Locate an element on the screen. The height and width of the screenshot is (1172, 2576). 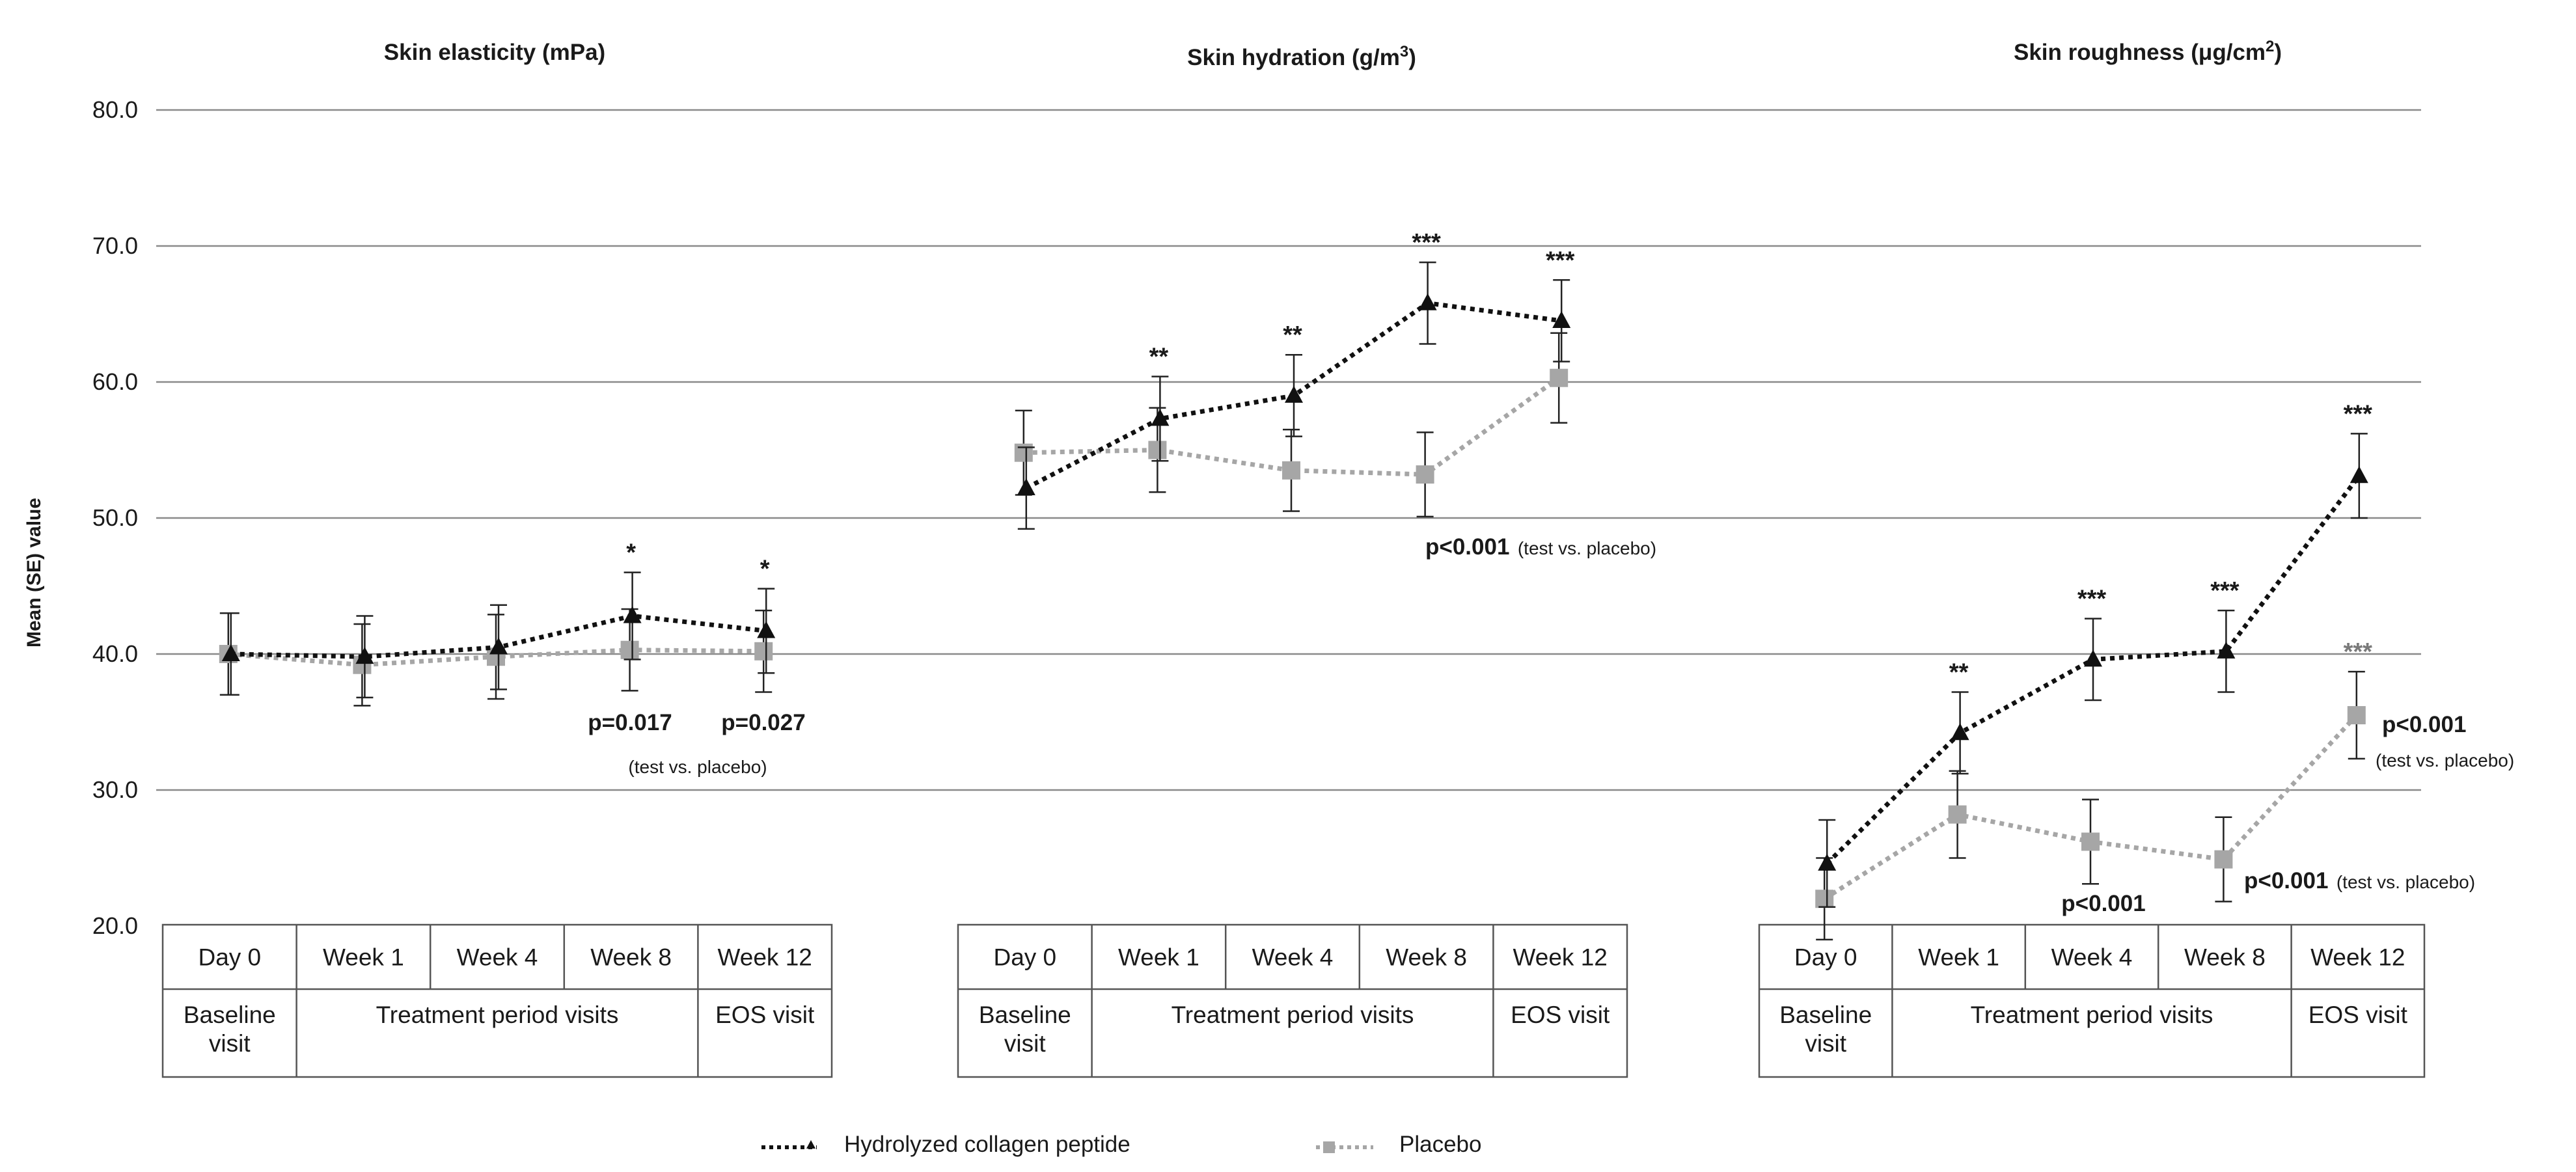
y-tick-label: 40.0 is located at coordinates (115, 653).